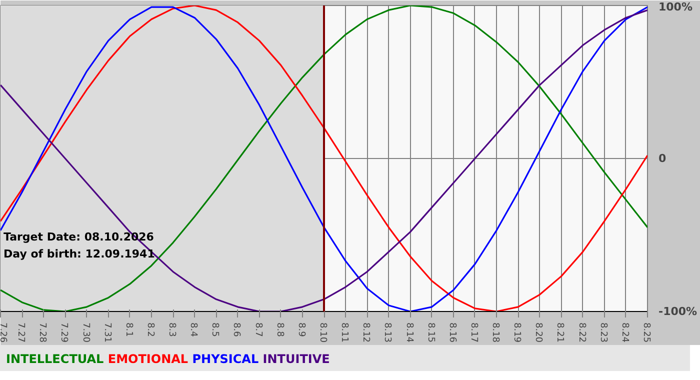  I want to click on x-tick-label: 8.7, so click(257, 329).